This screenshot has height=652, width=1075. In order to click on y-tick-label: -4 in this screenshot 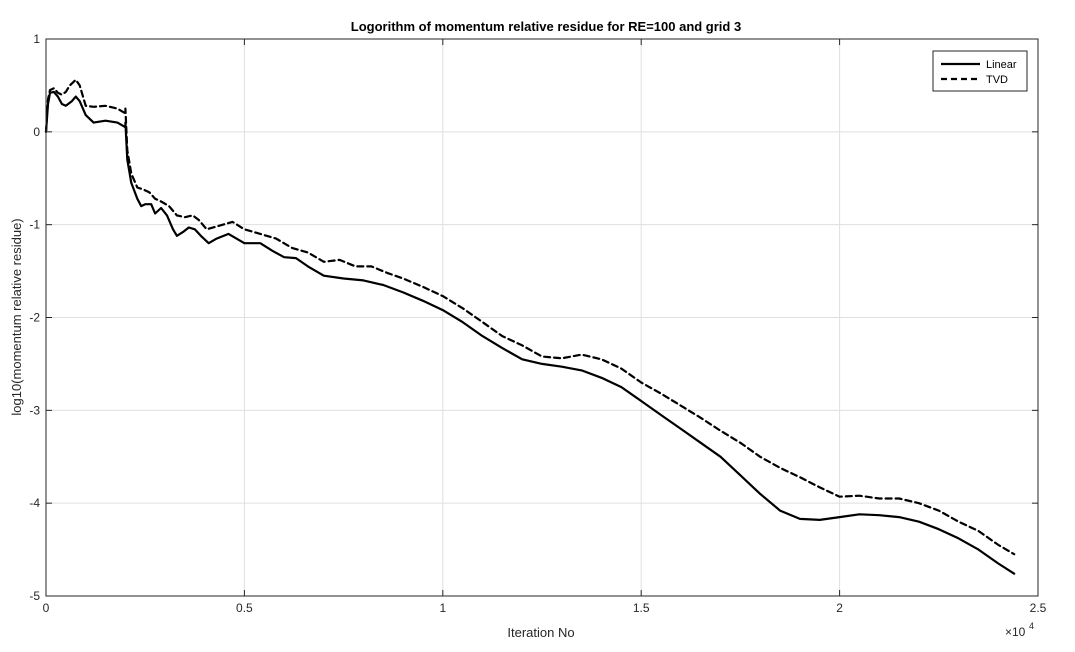, I will do `click(34, 503)`.